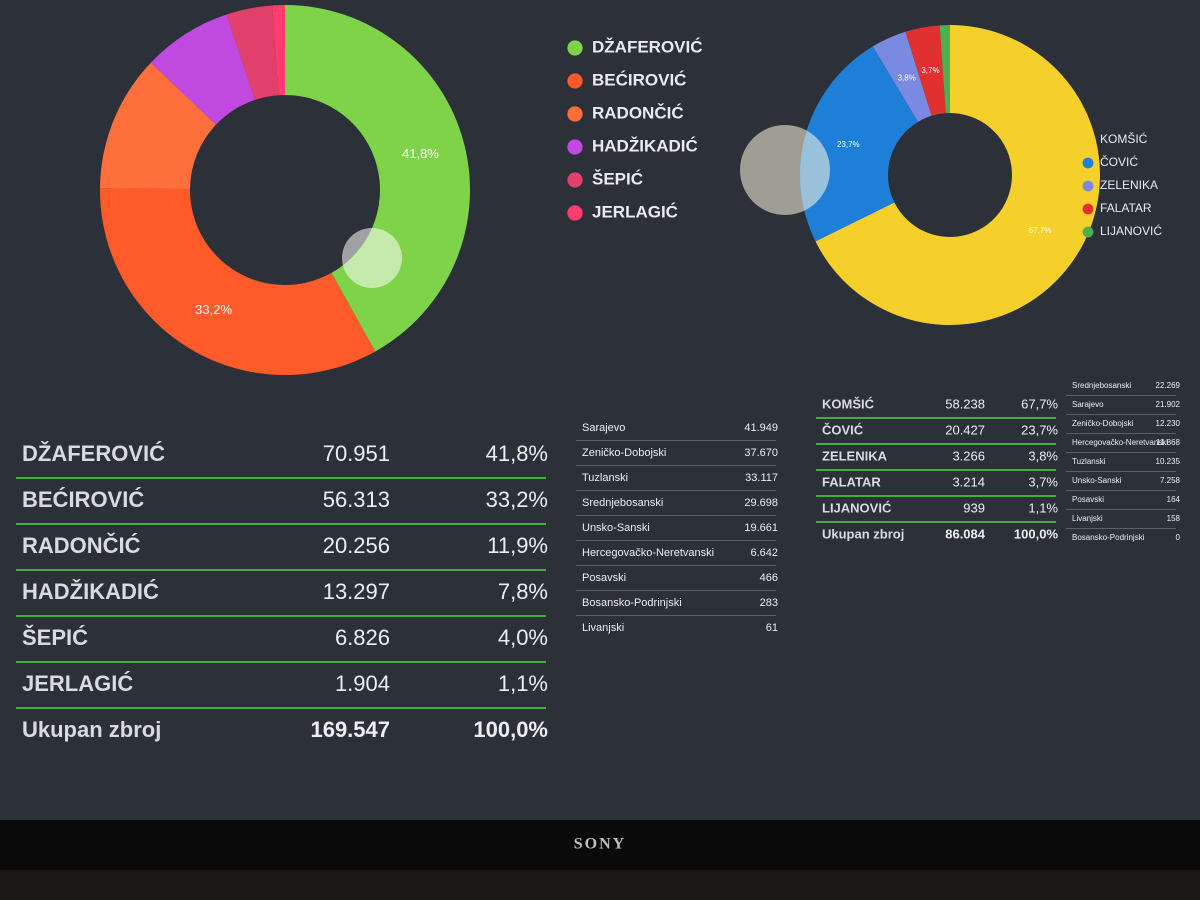 This screenshot has width=1200, height=900. I want to click on row-label: BEĆIROVIĆ, so click(83, 499).